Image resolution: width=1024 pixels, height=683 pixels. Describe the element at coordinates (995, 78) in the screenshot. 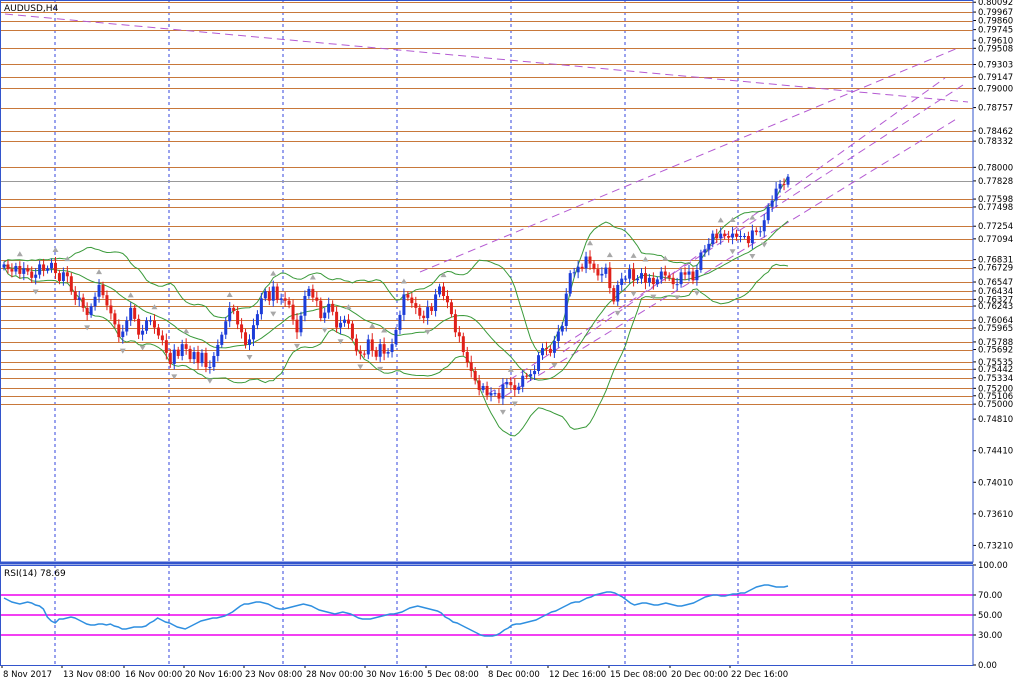

I see `price-tick-label: 0.79147` at that location.